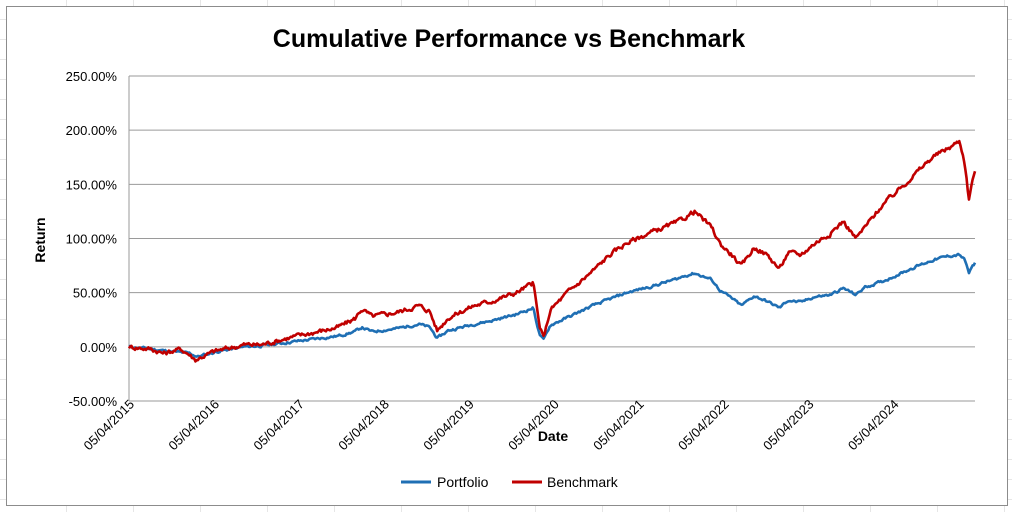 The image size is (1012, 512). I want to click on y-tick-label: 250.00%, so click(92, 76).